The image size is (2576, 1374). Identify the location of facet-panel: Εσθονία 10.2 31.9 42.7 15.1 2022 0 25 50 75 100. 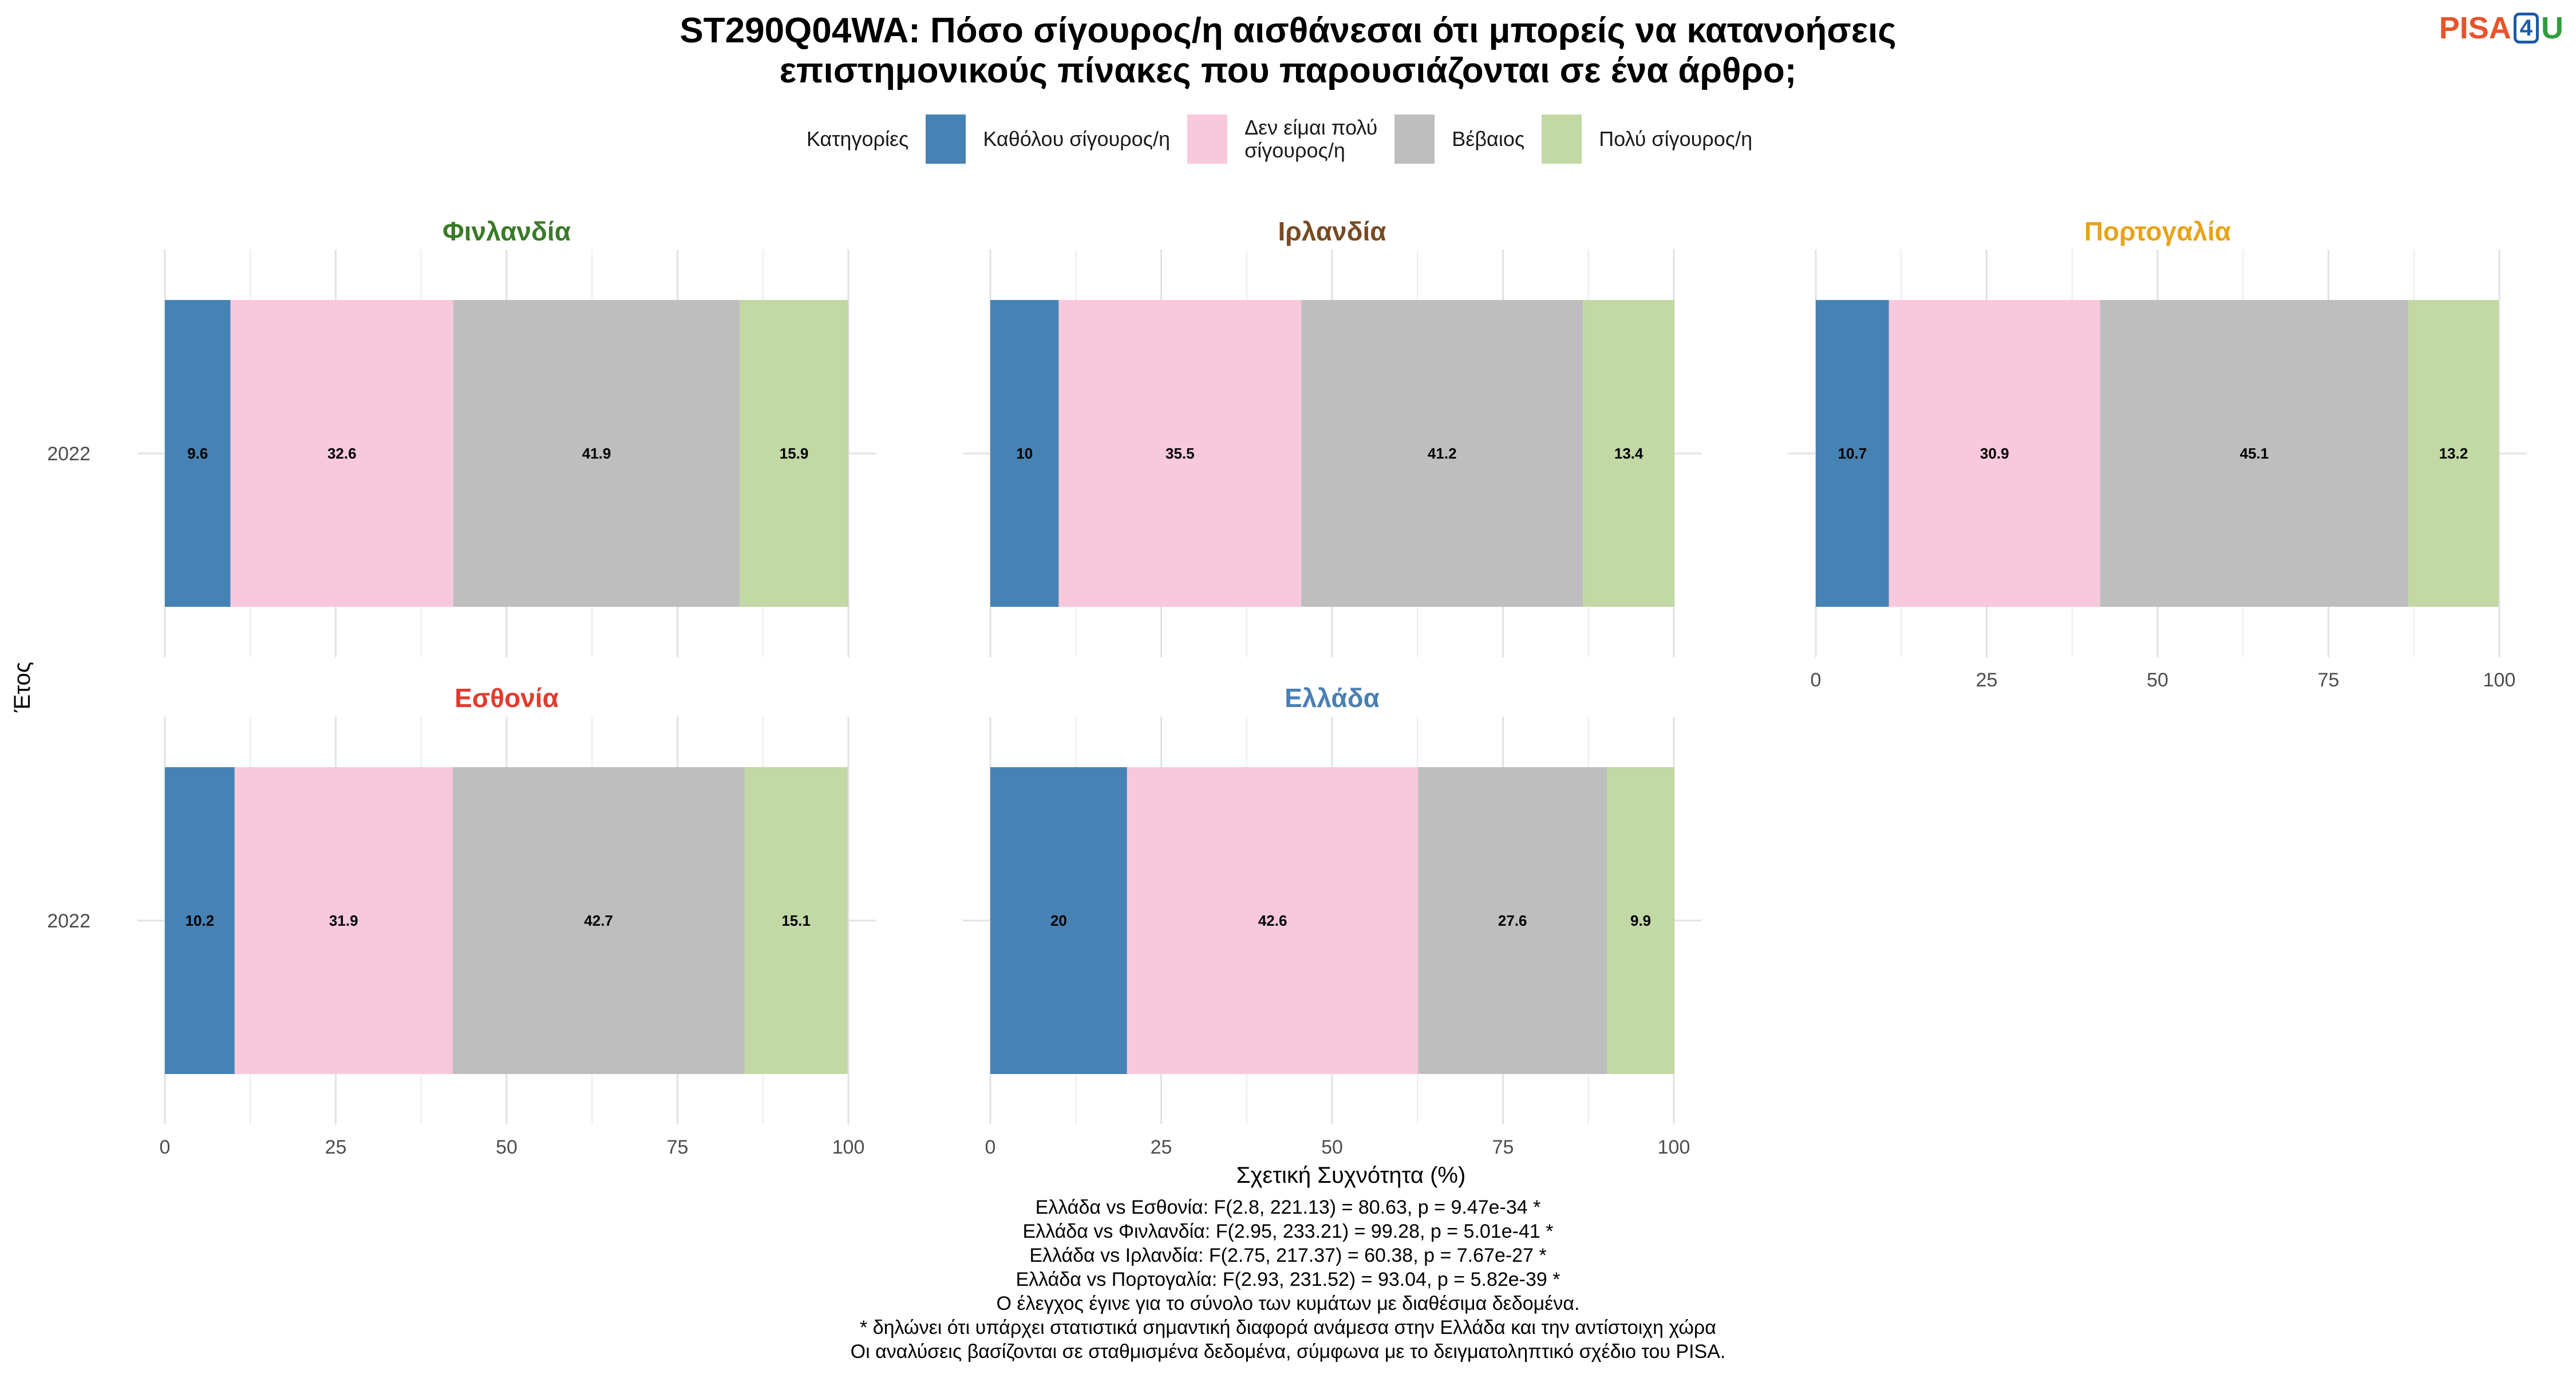
(461, 921).